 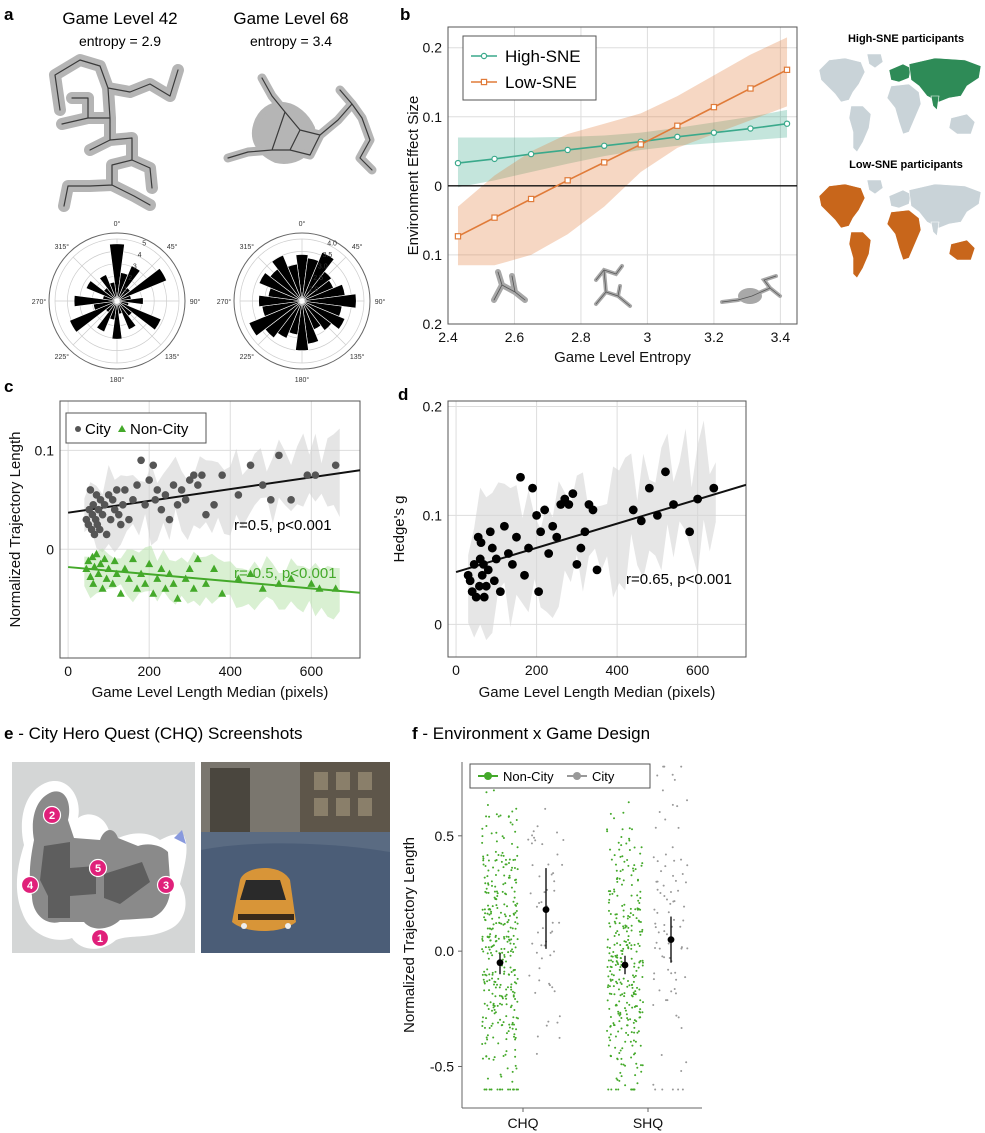 What do you see at coordinates (679, 579) in the screenshot?
I see `annotation-hedges-correlation: r=0.65, p<0.001` at bounding box center [679, 579].